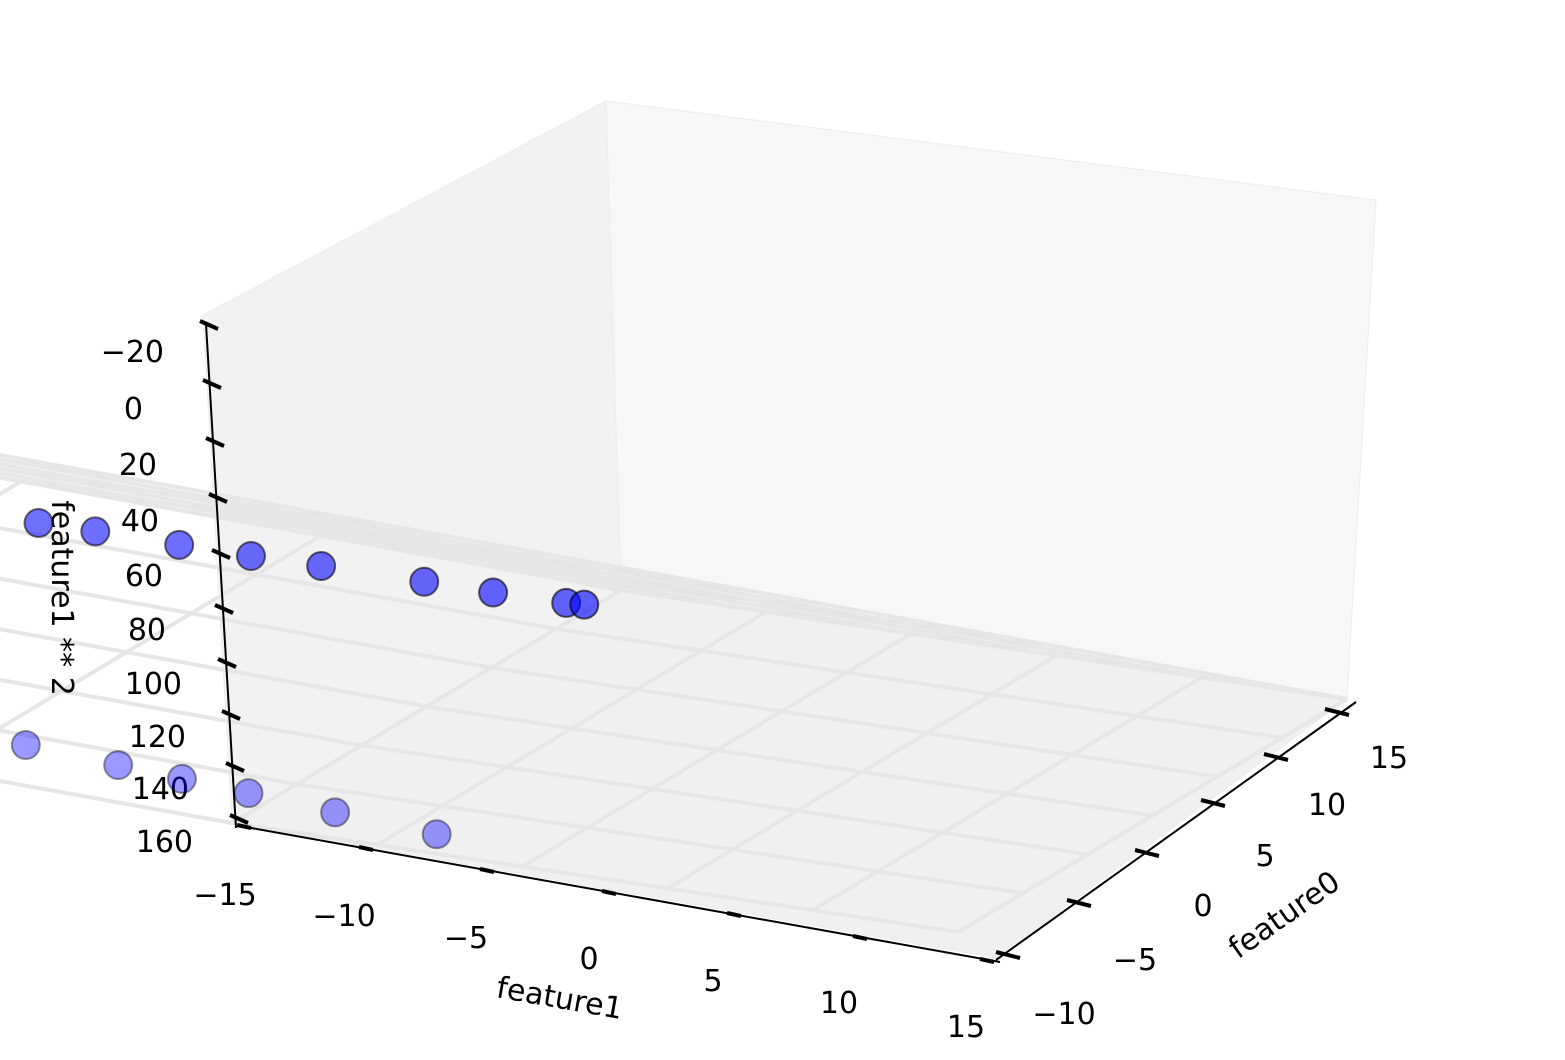 This screenshot has height=1060, width=1565. I want to click on scatter-points, so click(305, 678).